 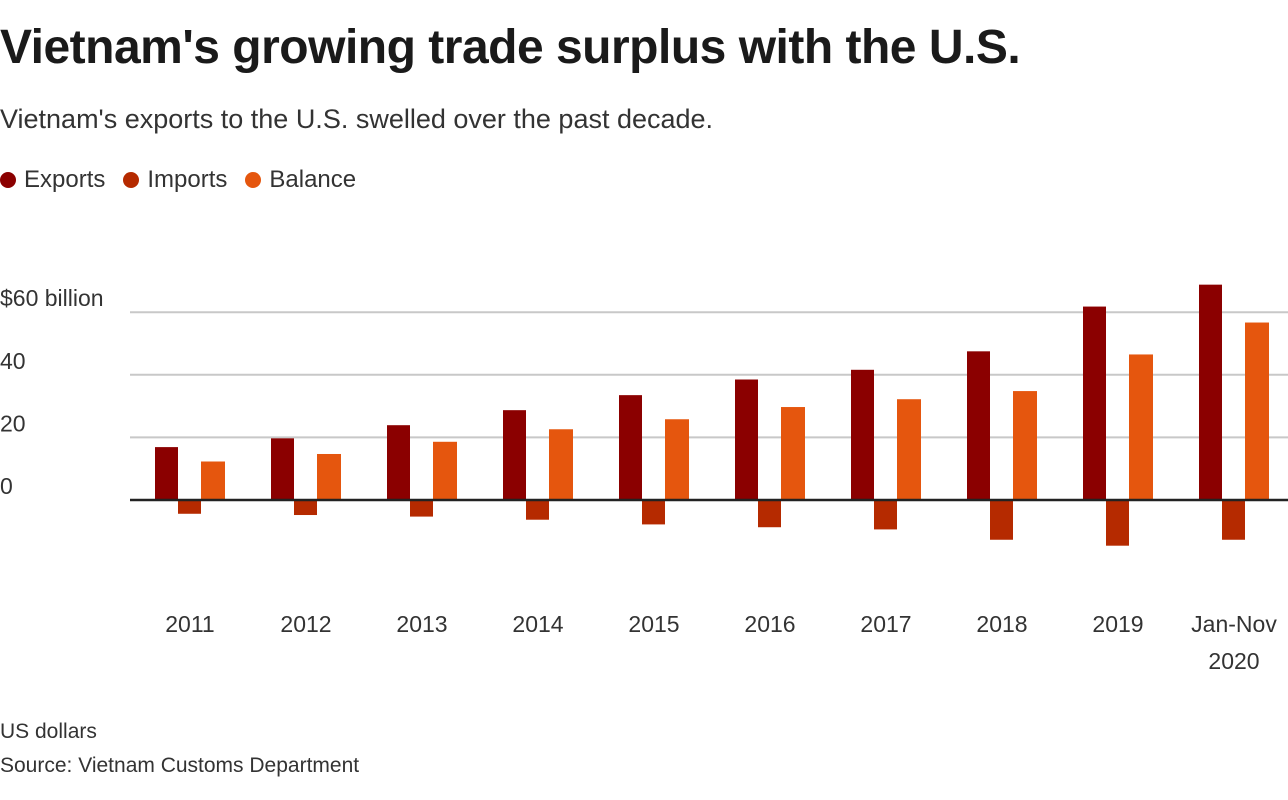 What do you see at coordinates (885, 624) in the screenshot?
I see `x-tick-label: 2017` at bounding box center [885, 624].